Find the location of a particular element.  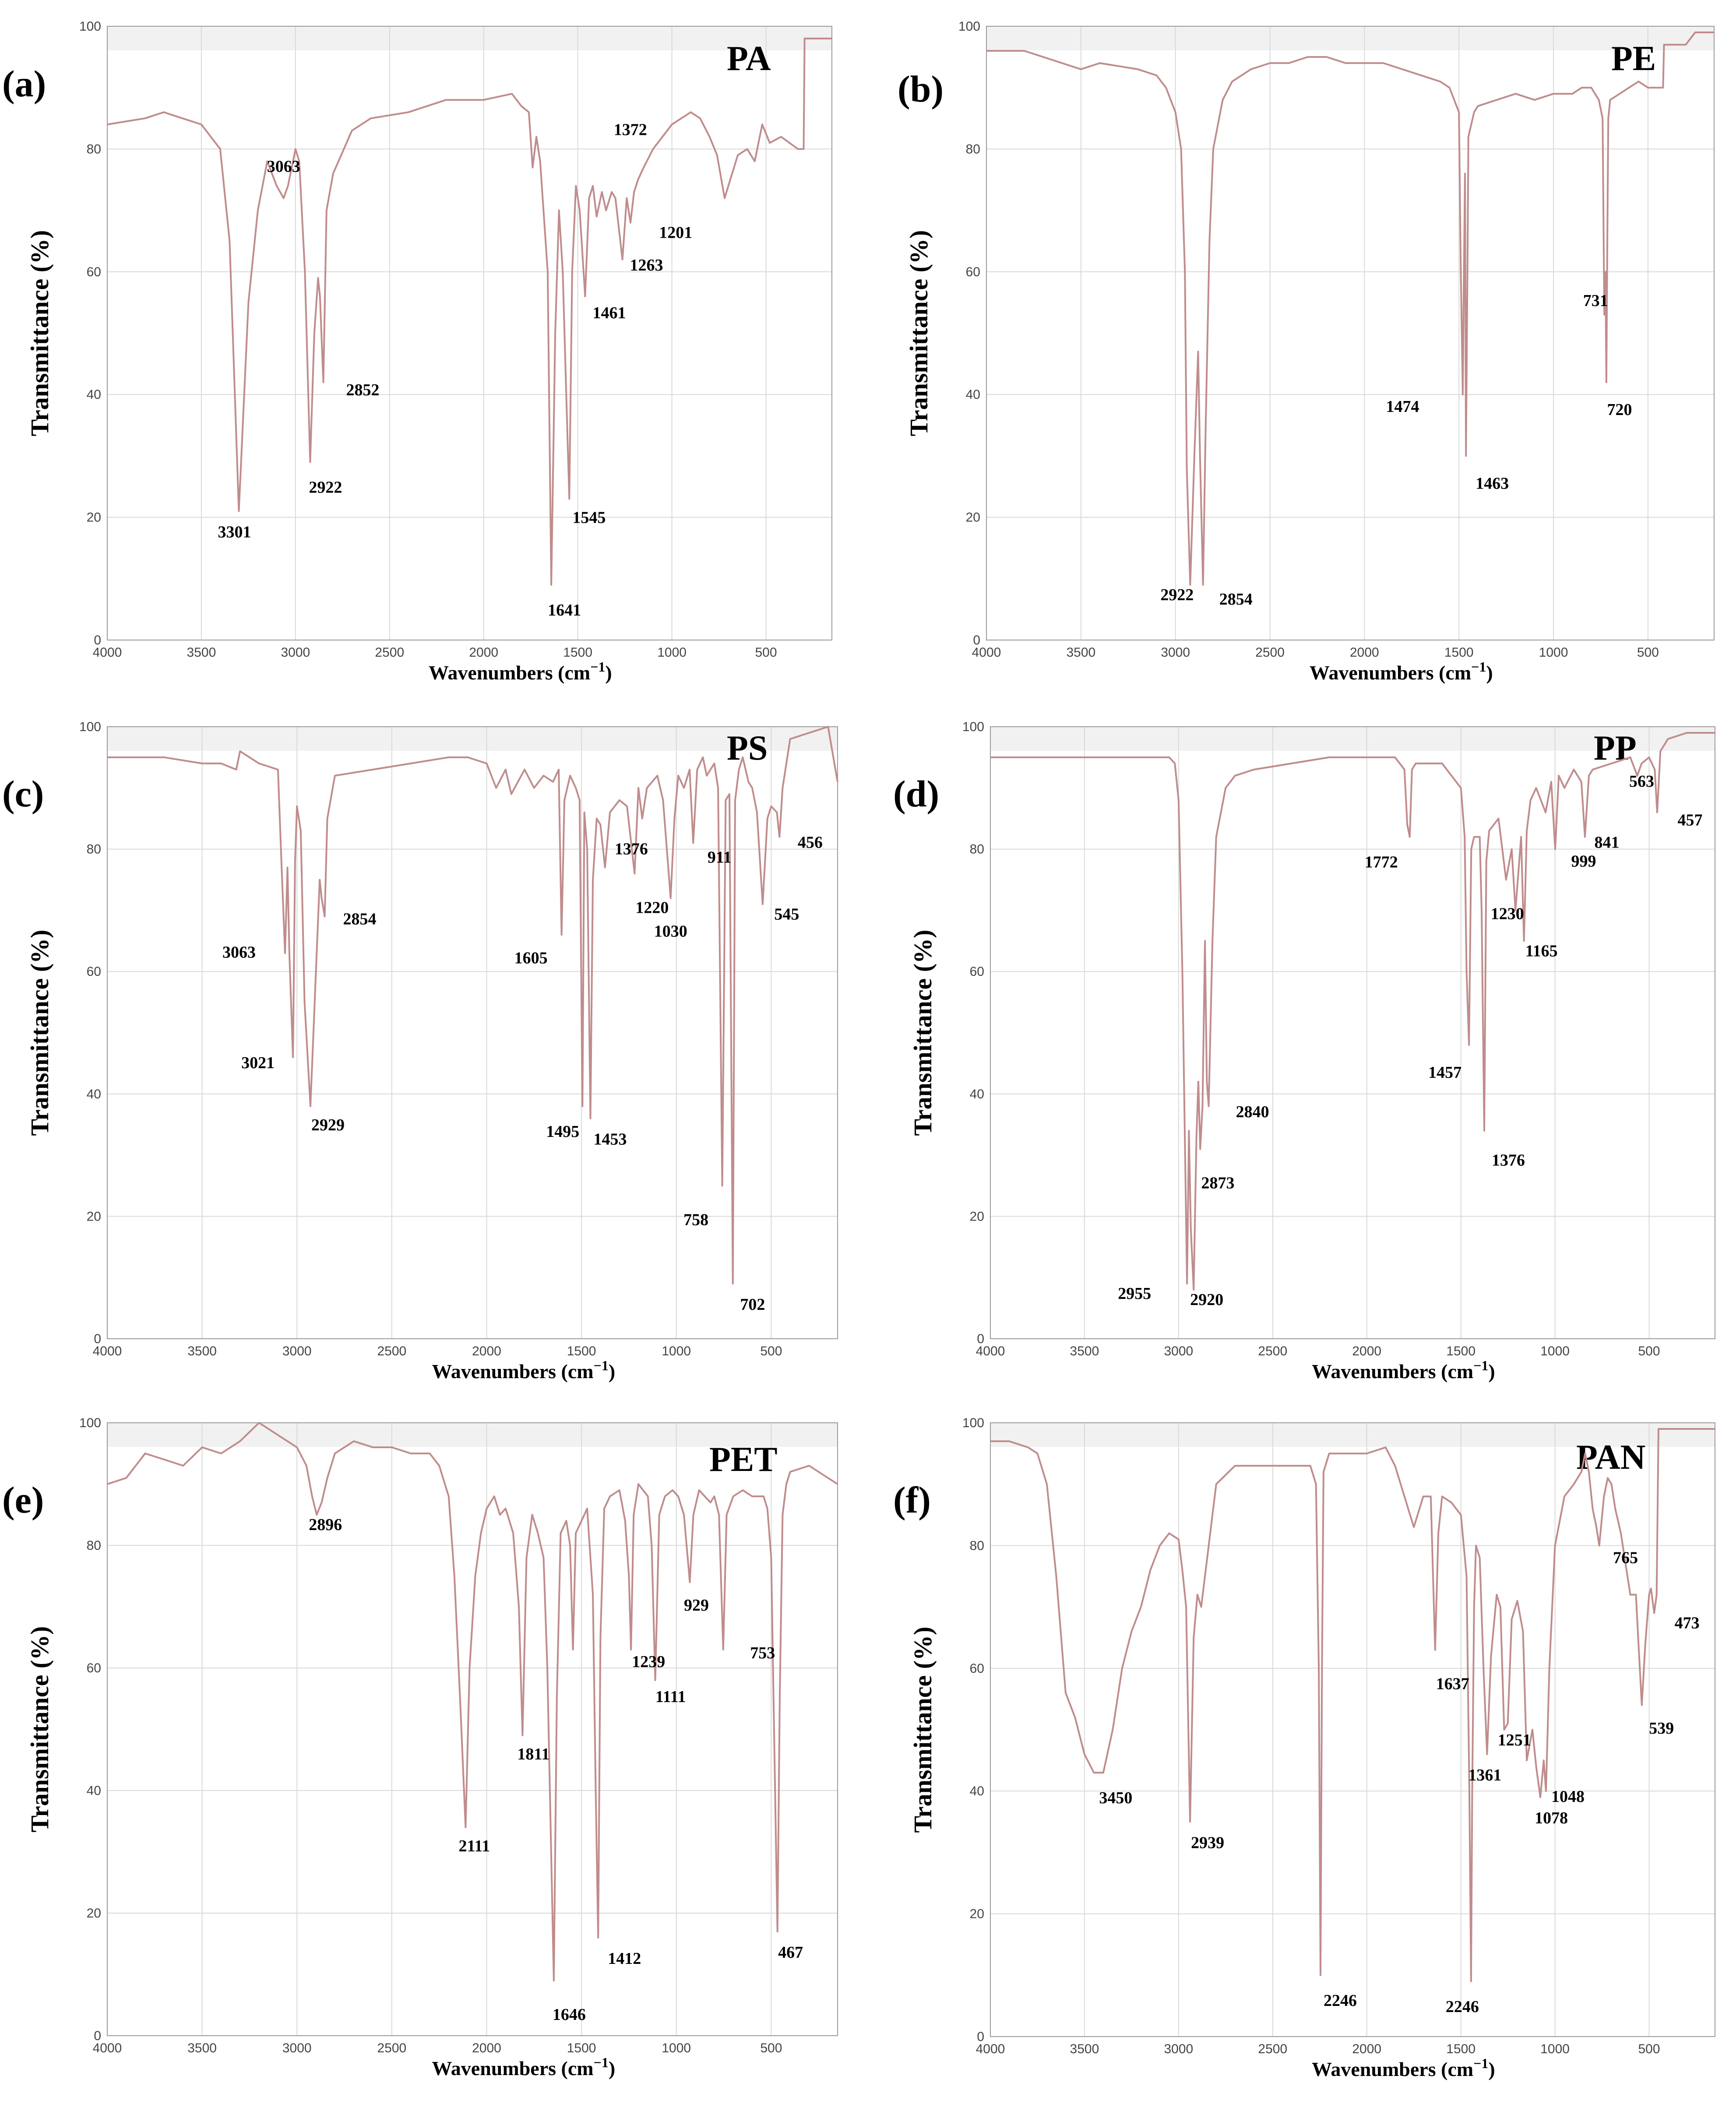

peak-label: 467 is located at coordinates (790, 1952).